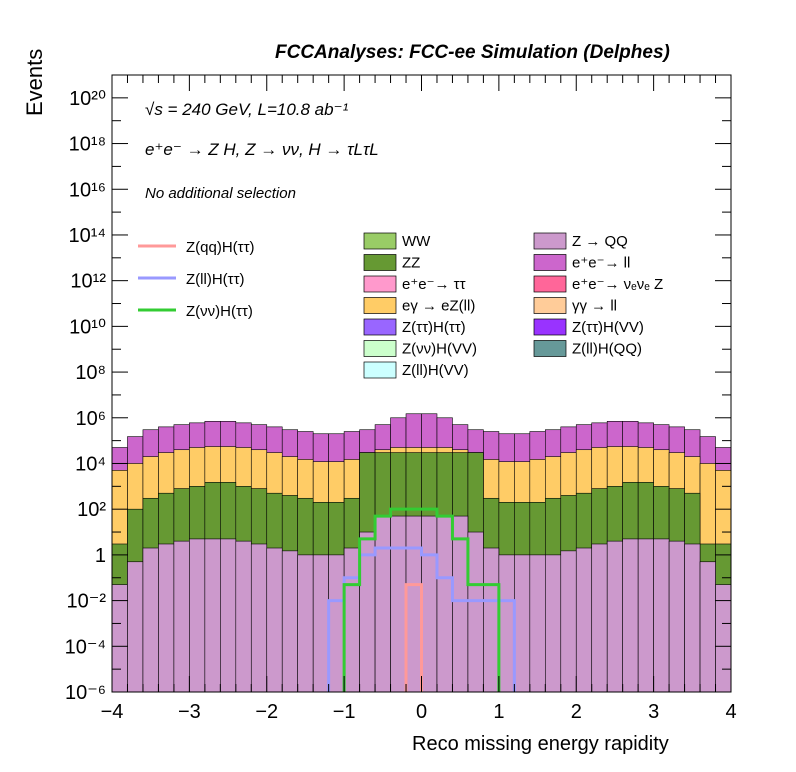 The image size is (796, 772). I want to click on legend-entry-ee_nunuZ: e⁺e⁻→ νₑνₑ Z, so click(598, 284).